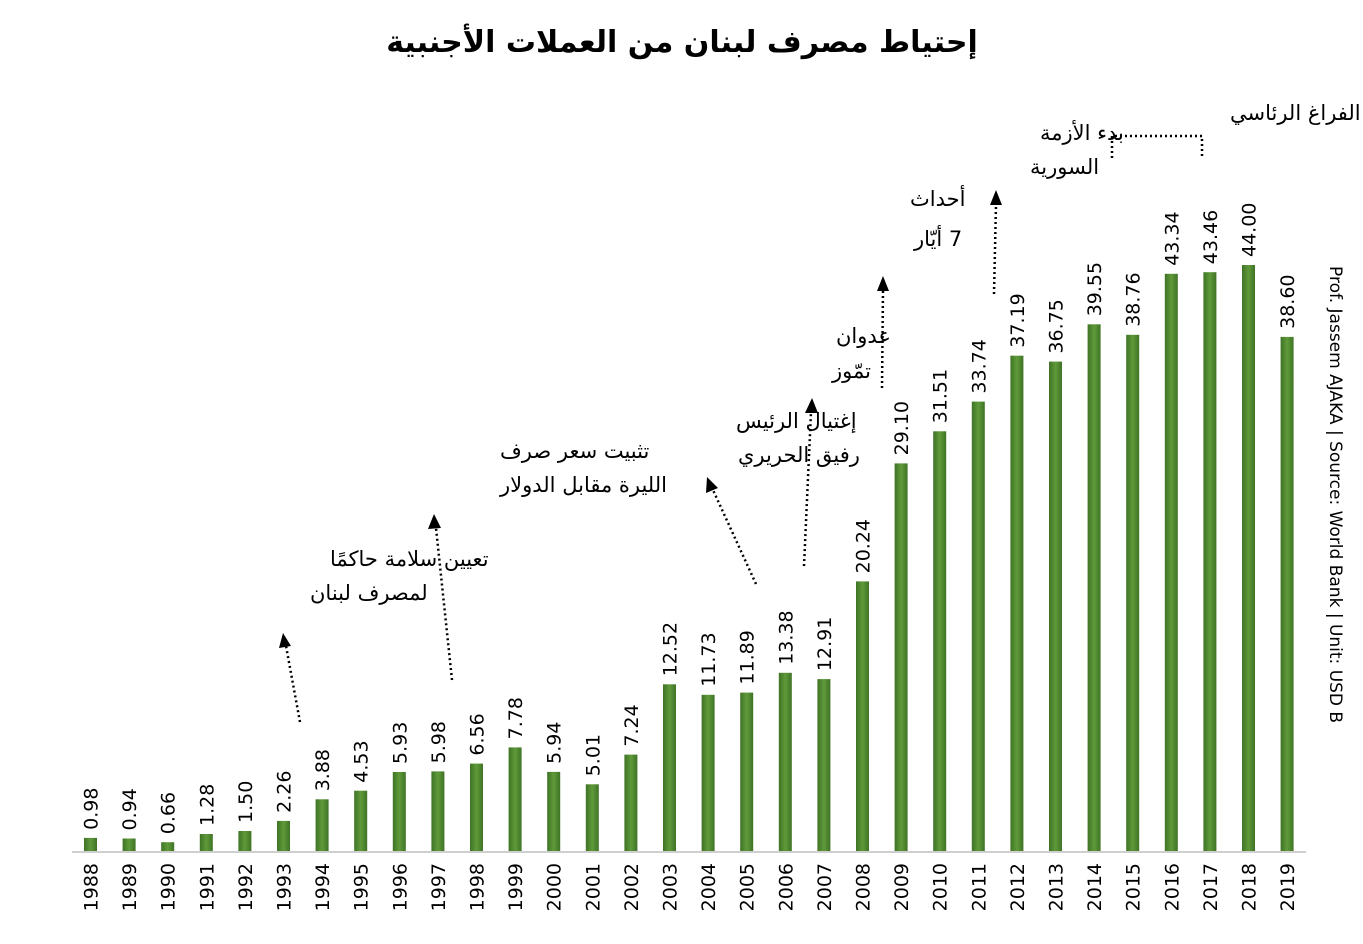  I want to click on x-tick-label-1998: 1998, so click(478, 887).